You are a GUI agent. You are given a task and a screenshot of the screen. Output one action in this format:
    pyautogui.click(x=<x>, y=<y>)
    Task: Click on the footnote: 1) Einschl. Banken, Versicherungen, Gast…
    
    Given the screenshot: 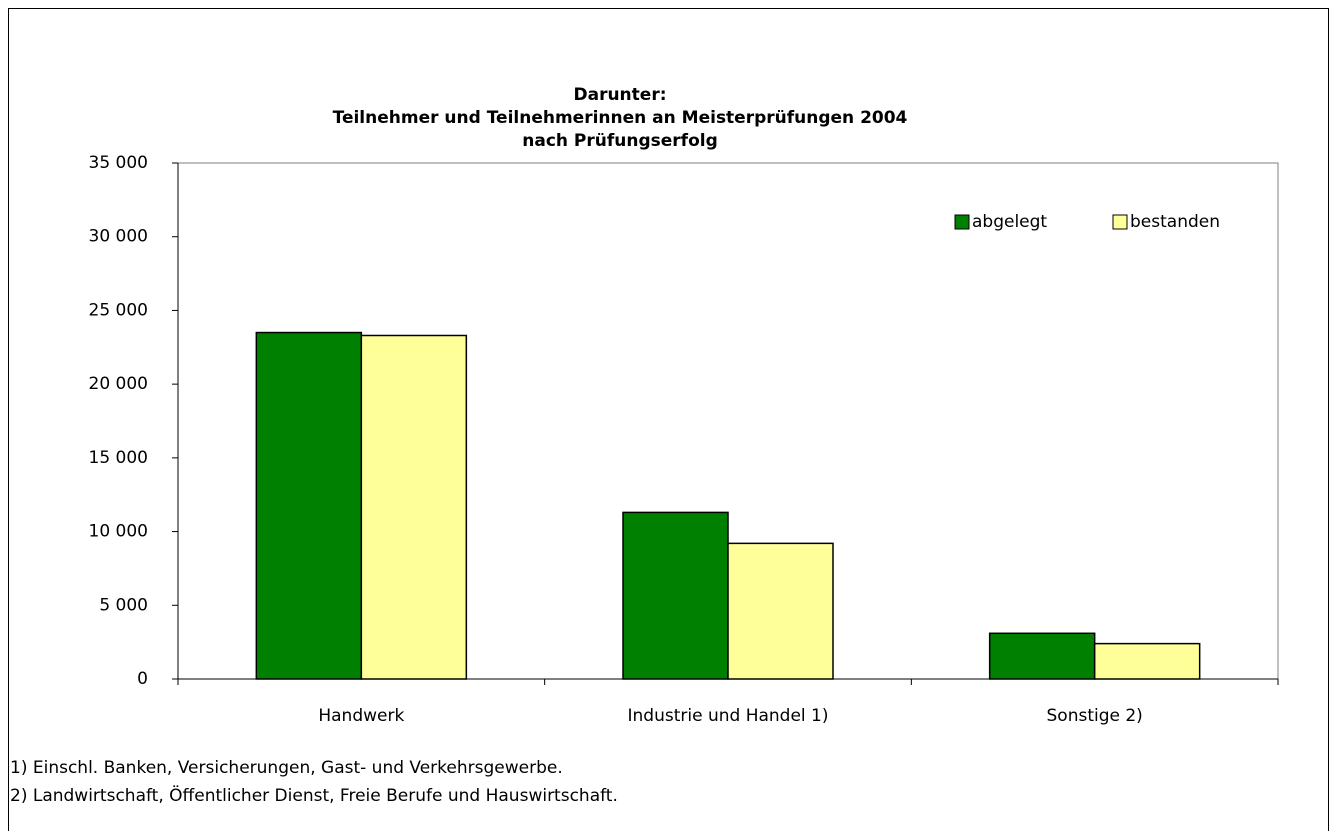 What is the action you would take?
    pyautogui.click(x=286, y=768)
    